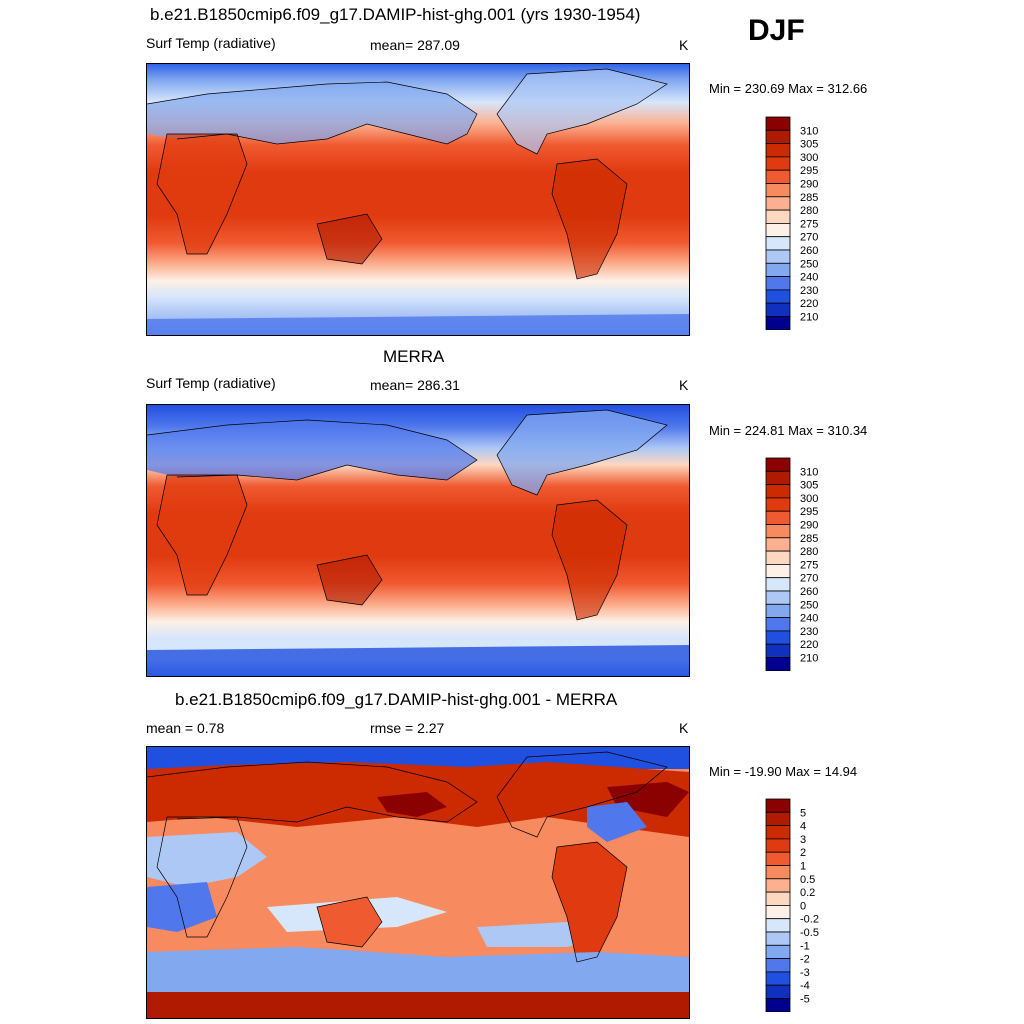 Image resolution: width=1024 pixels, height=1024 pixels. What do you see at coordinates (803, 853) in the screenshot?
I see `colorbar-label: 2` at bounding box center [803, 853].